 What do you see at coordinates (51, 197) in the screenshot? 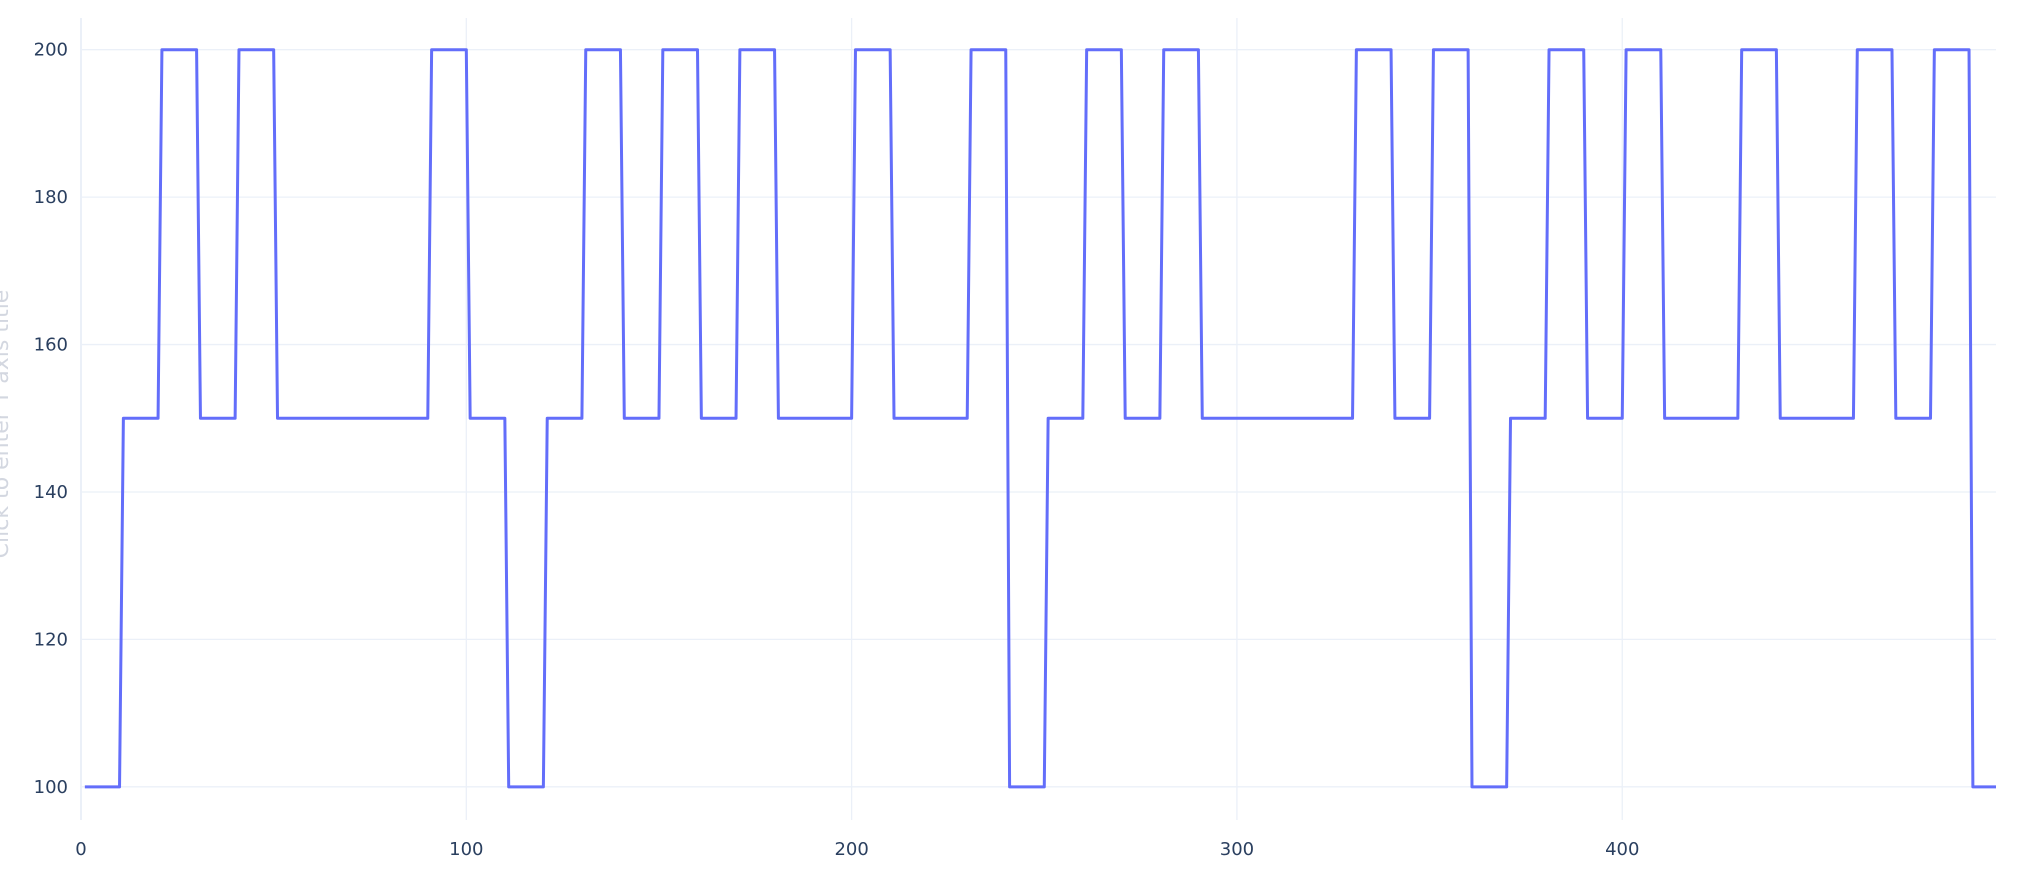
I see `y-tick-label: 180` at bounding box center [51, 197].